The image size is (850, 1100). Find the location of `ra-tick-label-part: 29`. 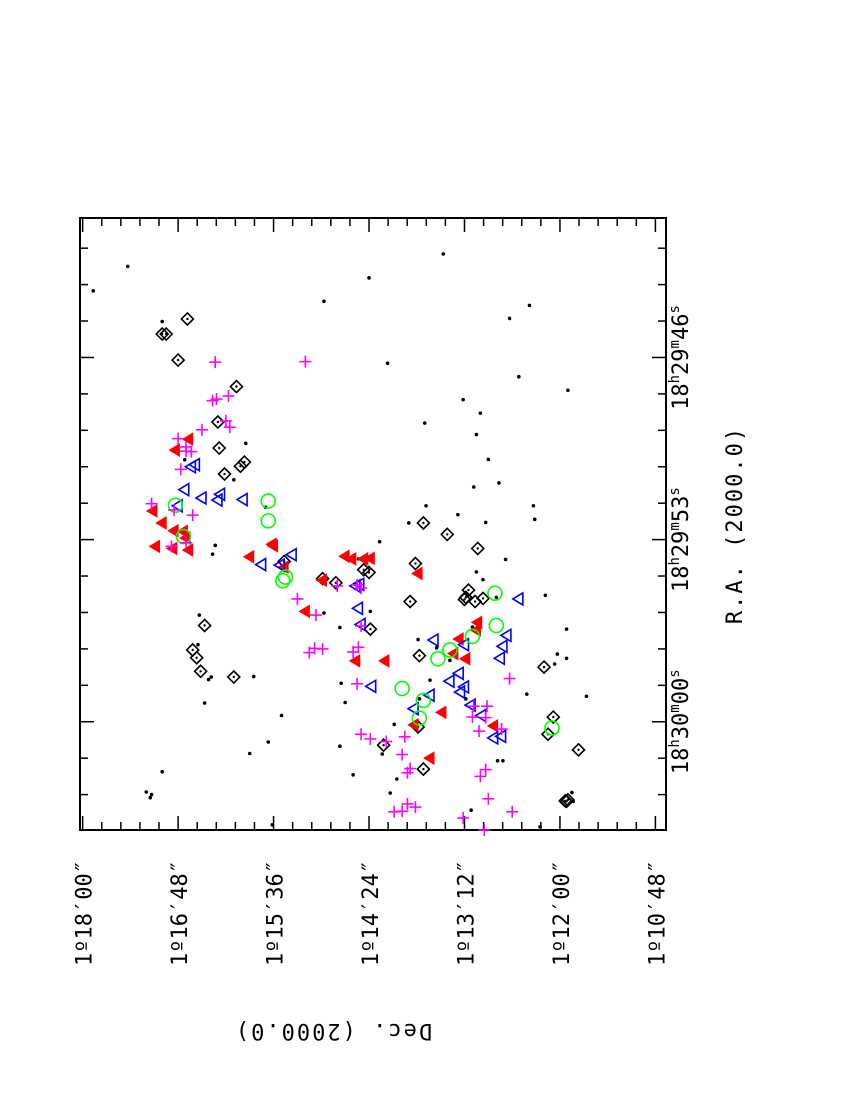

ra-tick-label-part: 29 is located at coordinates (681, 361).